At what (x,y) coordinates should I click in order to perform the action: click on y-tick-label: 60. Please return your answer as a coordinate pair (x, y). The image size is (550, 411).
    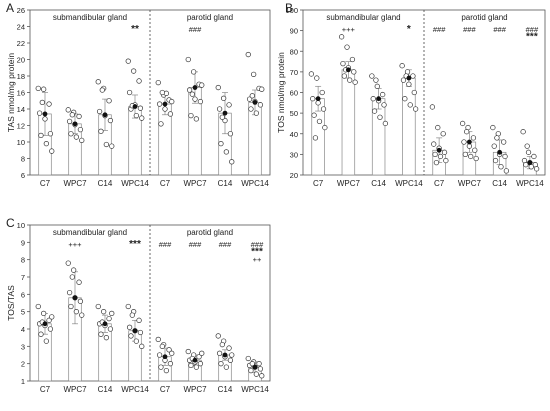
    Looking at the image, I should click on (294, 93).